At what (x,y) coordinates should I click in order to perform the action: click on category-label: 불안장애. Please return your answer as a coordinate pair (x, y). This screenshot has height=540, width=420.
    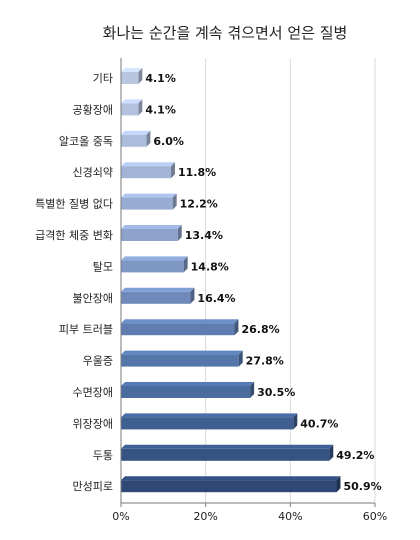
    Looking at the image, I should click on (93, 298).